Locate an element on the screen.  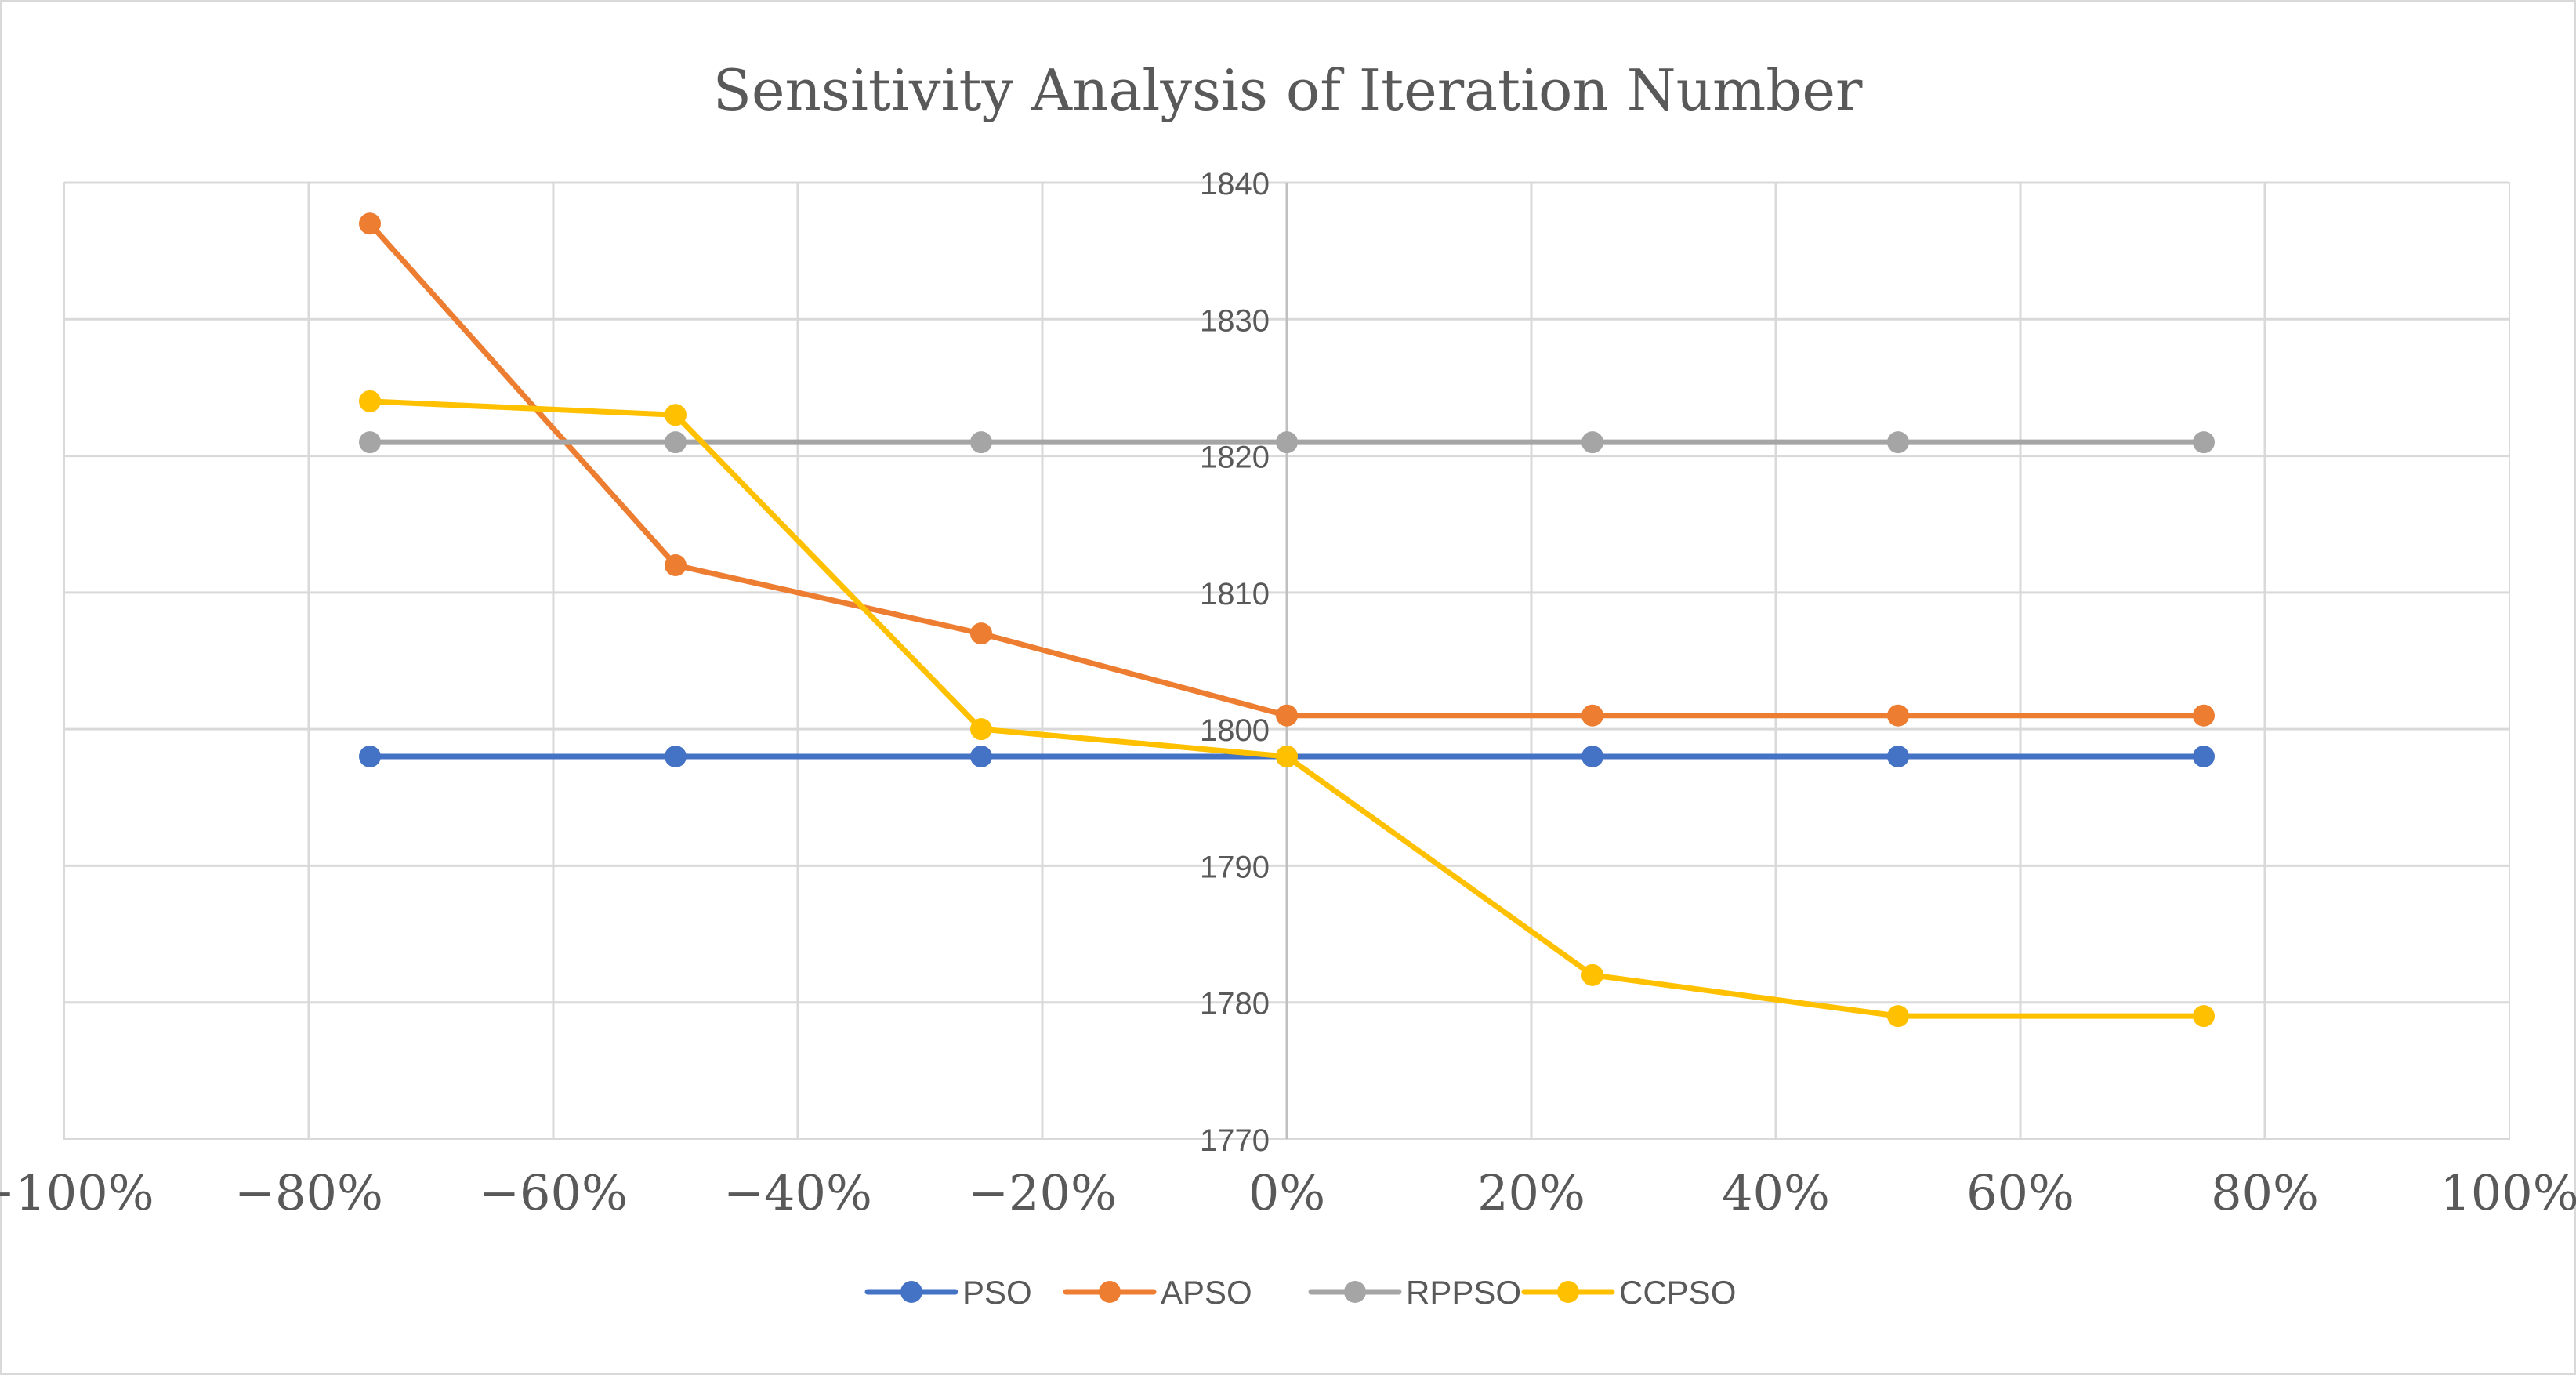
legend-item-pso: PSO is located at coordinates (948, 1292).